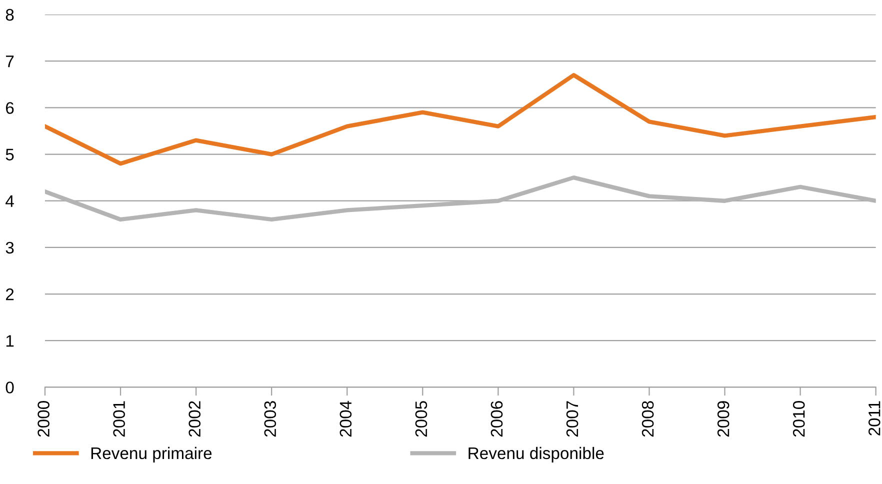 The height and width of the screenshot is (484, 882). Describe the element at coordinates (10, 108) in the screenshot. I see `y-tick-label: 6` at that location.